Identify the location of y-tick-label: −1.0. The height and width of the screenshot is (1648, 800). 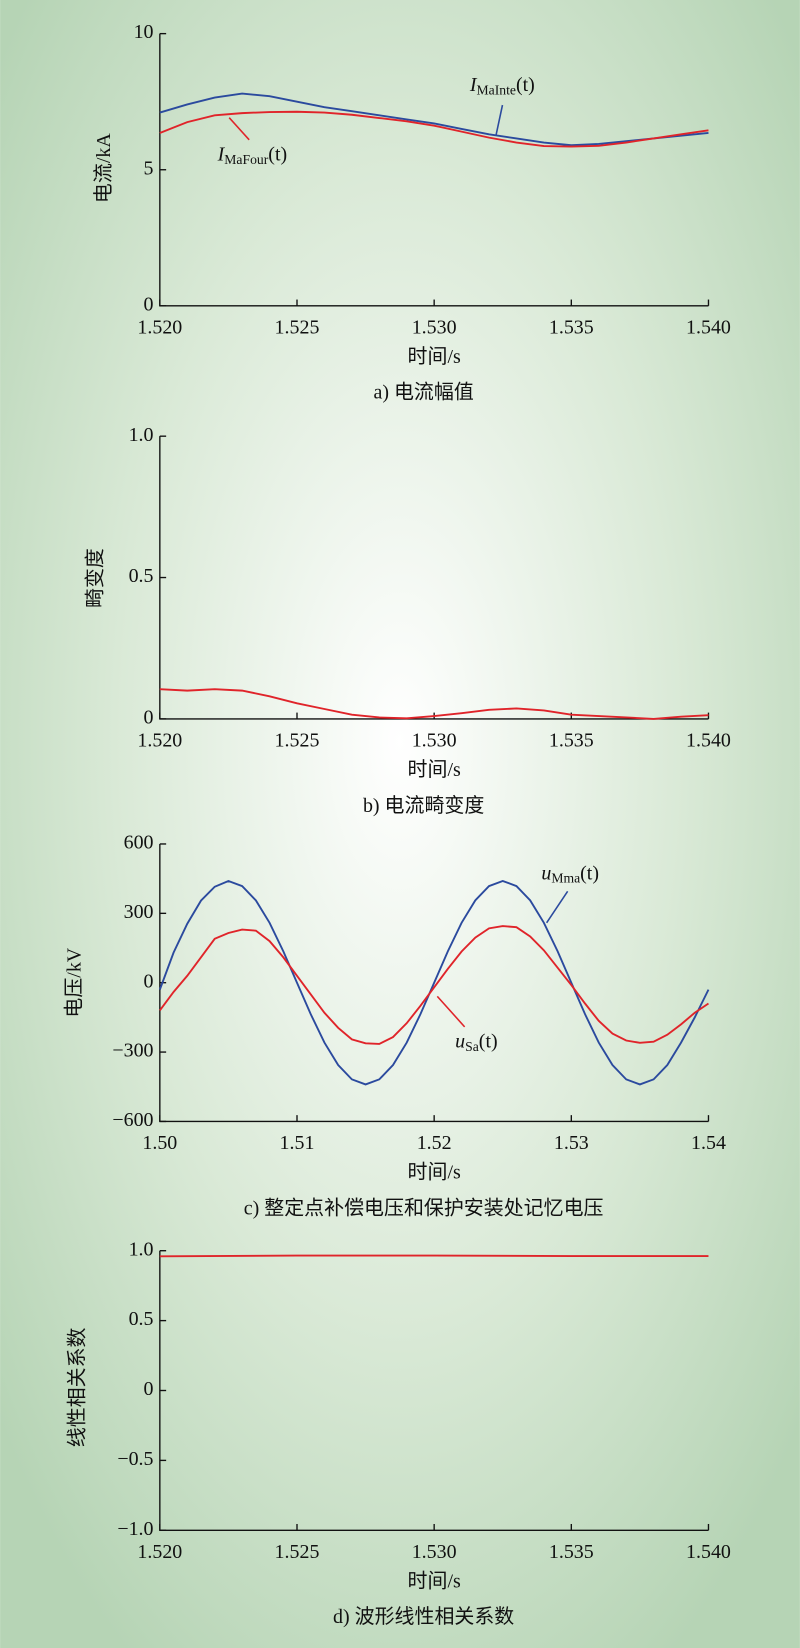
(135, 1529).